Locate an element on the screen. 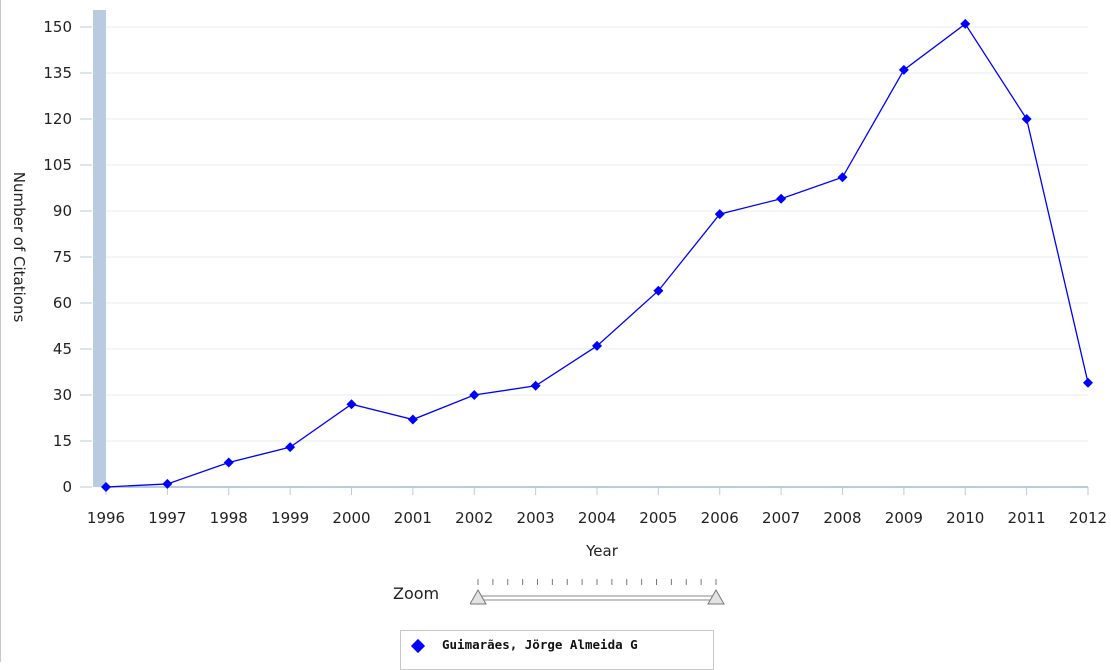 The width and height of the screenshot is (1111, 670). x-tick-label: 1996 is located at coordinates (106, 518).